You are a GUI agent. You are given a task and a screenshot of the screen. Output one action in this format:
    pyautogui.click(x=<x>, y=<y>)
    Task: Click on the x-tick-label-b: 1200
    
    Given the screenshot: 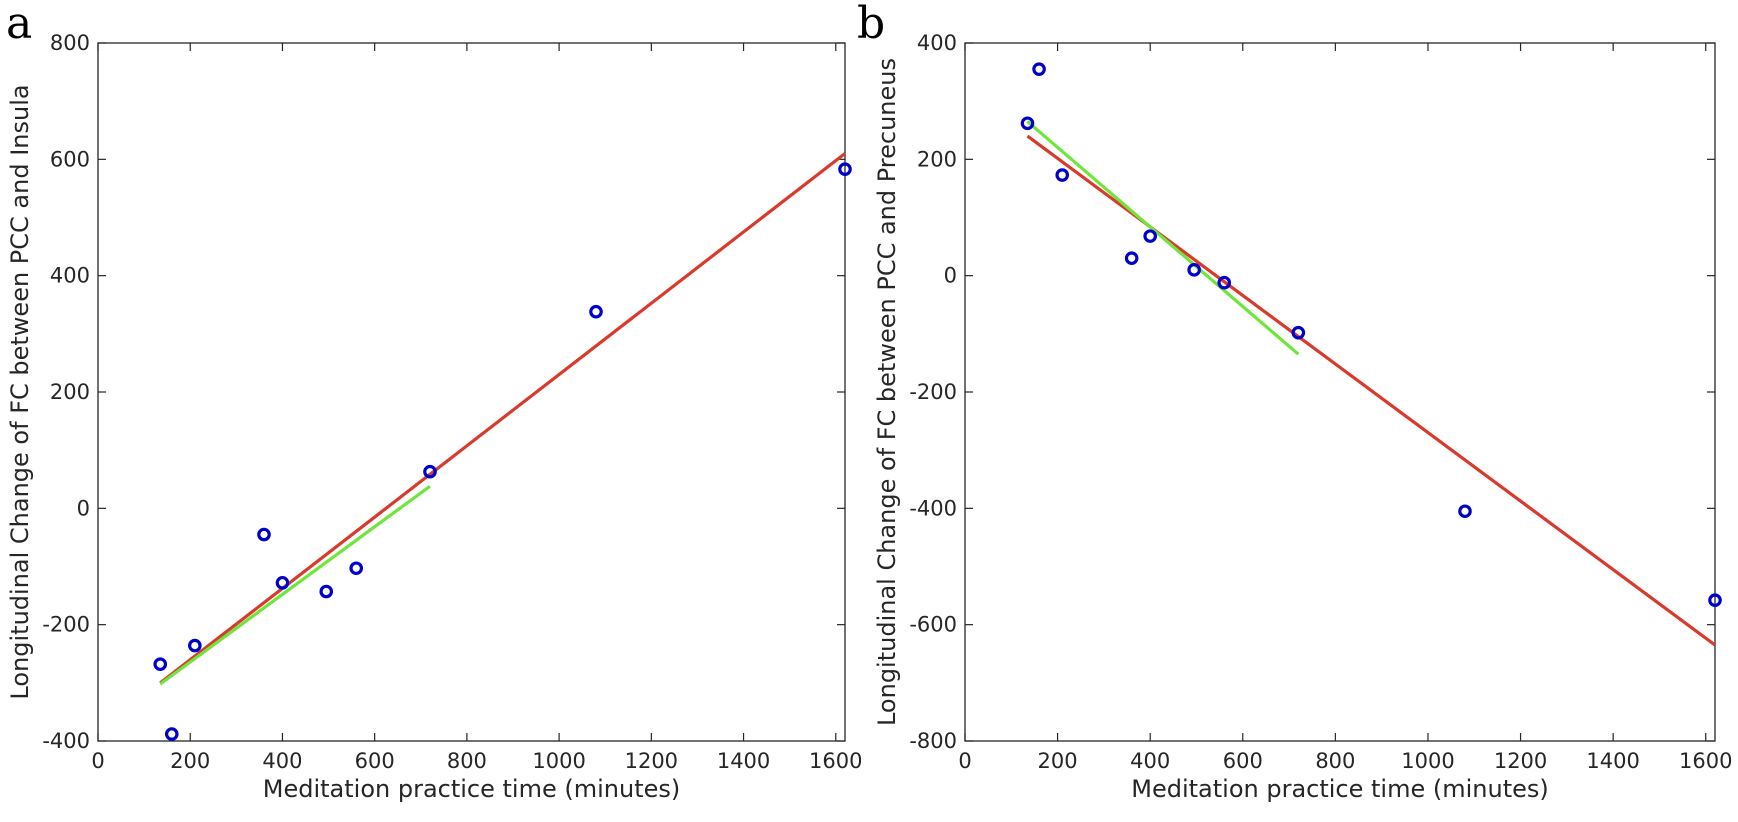 What is the action you would take?
    pyautogui.click(x=1520, y=761)
    